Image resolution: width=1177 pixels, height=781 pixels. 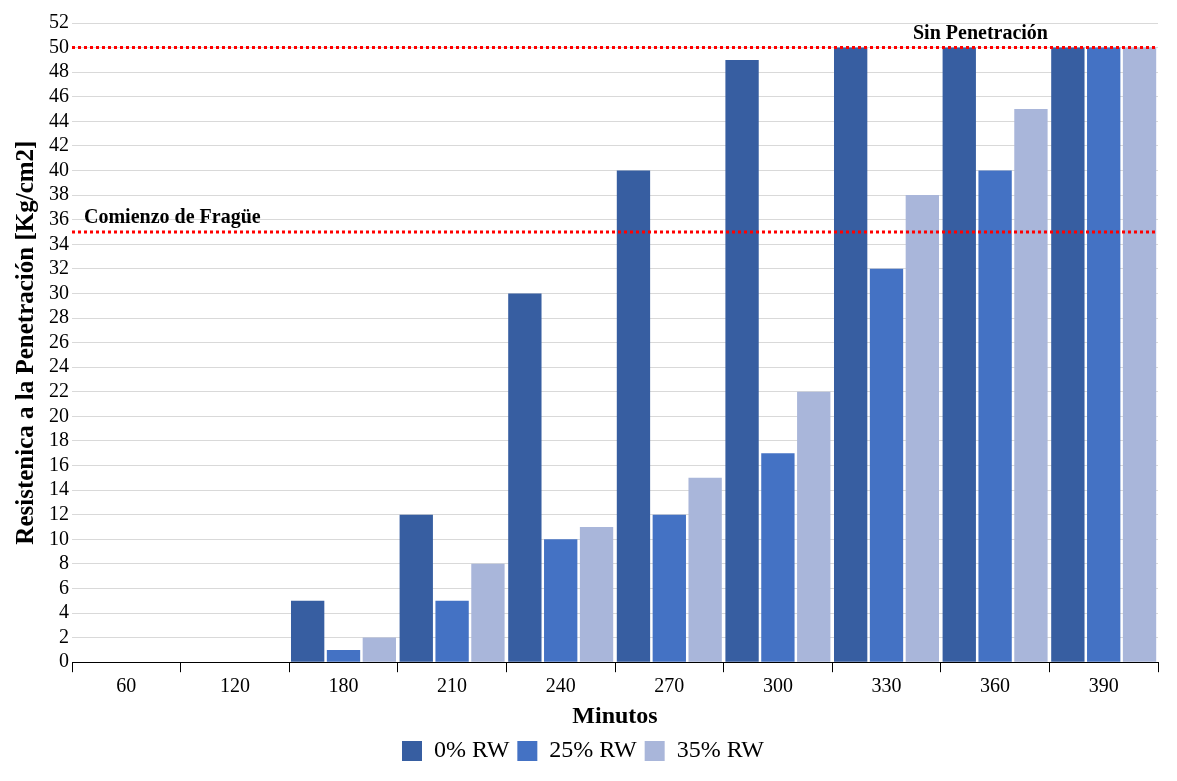 I want to click on legend-label: 25% RW, so click(x=593, y=749).